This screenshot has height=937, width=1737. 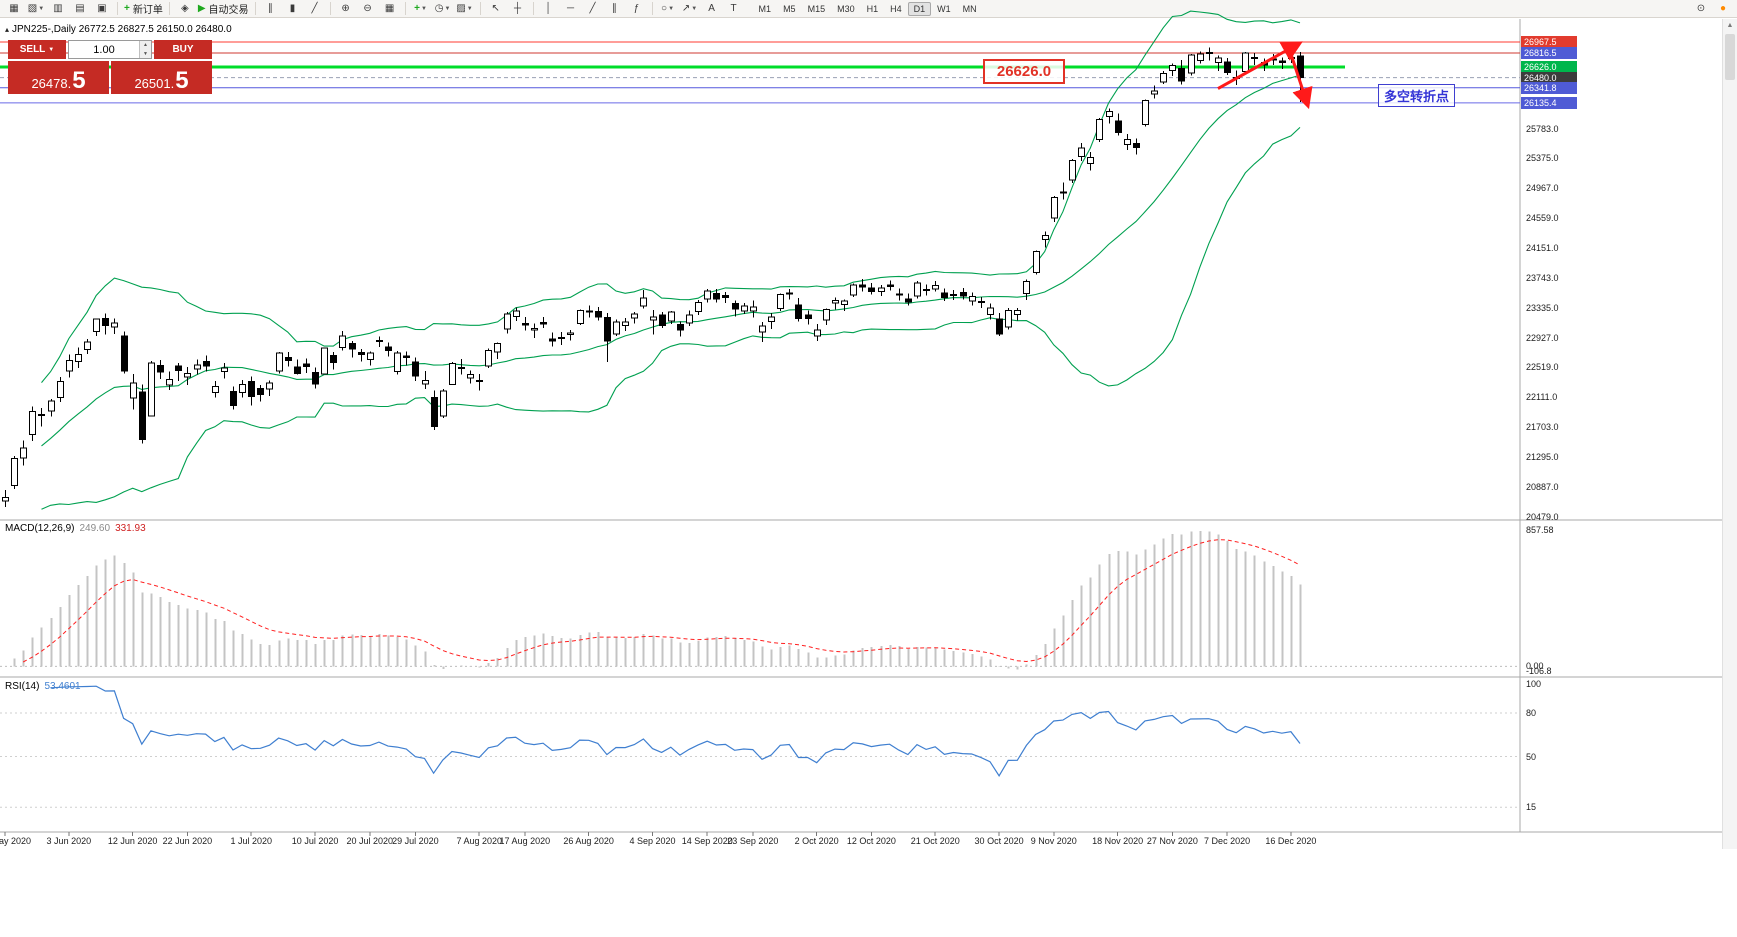 I want to click on rsi-value: 53.4601, so click(x=62, y=686).